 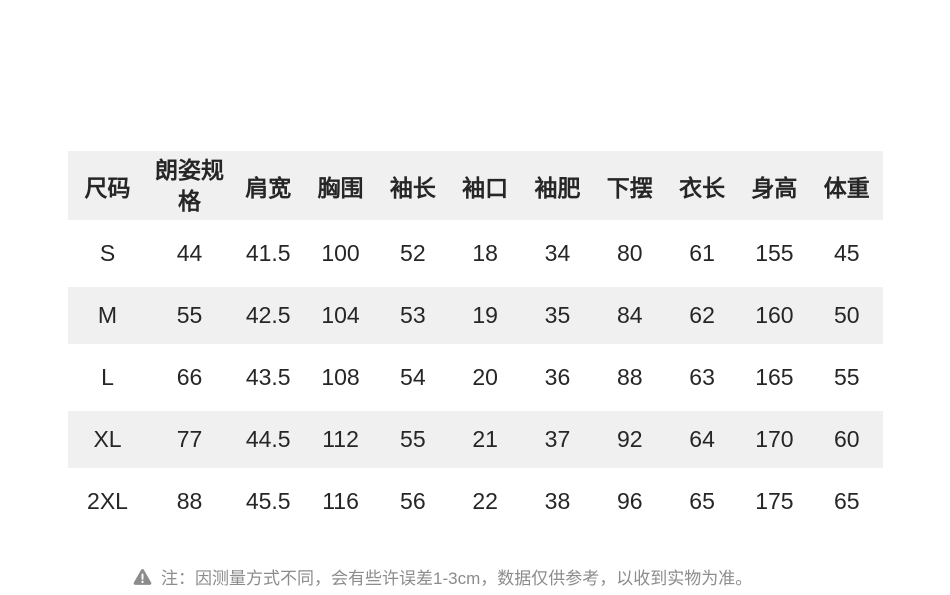 What do you see at coordinates (774, 253) in the screenshot?
I see `table-cell: 155` at bounding box center [774, 253].